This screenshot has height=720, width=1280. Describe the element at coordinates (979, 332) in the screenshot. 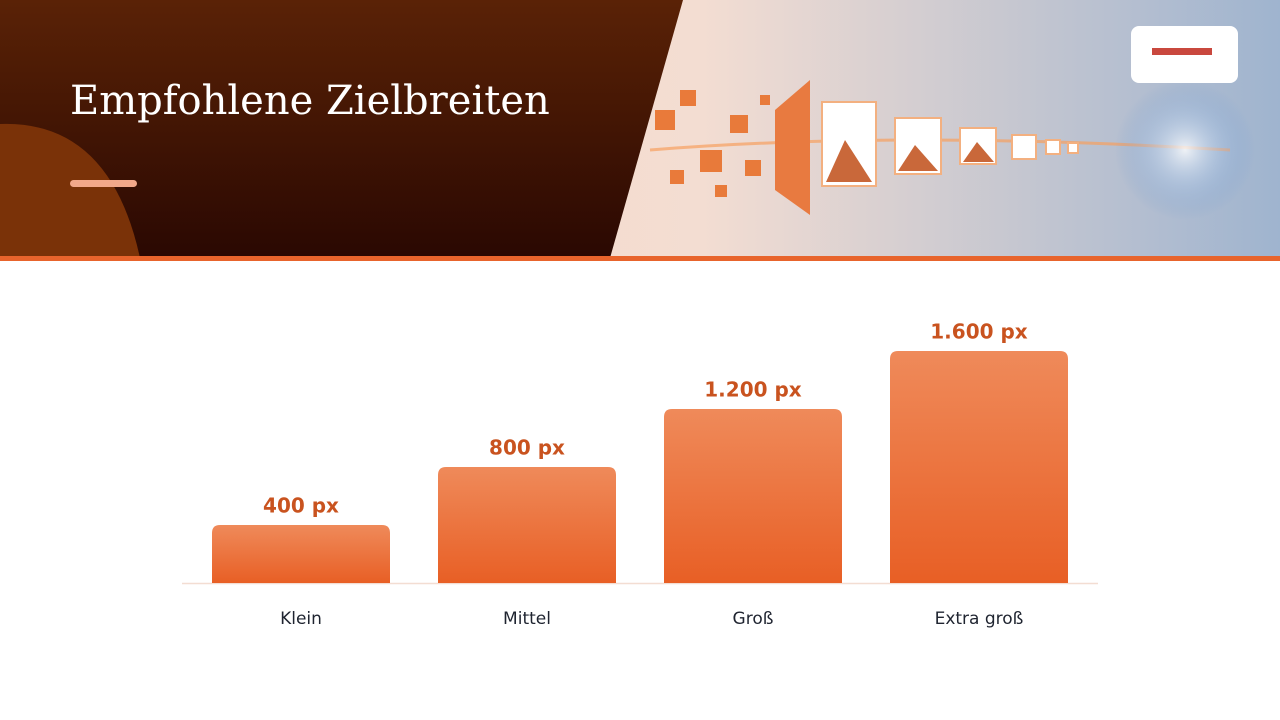

I see `value-label: 1.600 px` at that location.